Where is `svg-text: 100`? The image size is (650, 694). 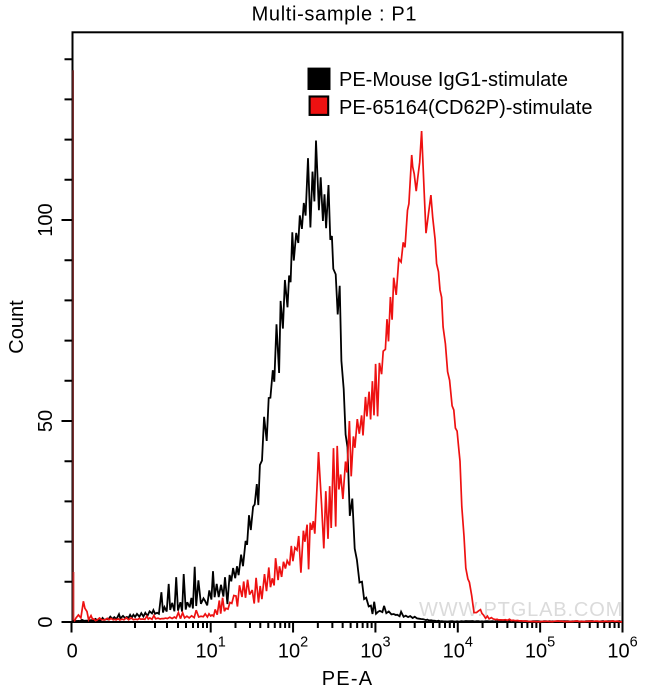 svg-text: 100 is located at coordinates (46, 219).